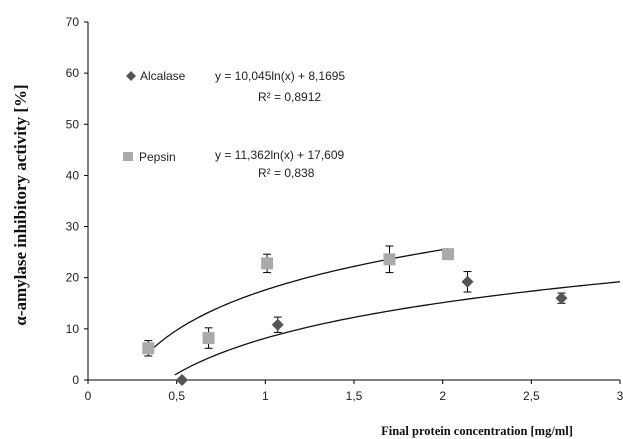 The width and height of the screenshot is (623, 439). I want to click on x-tick-label: 3, so click(620, 396).